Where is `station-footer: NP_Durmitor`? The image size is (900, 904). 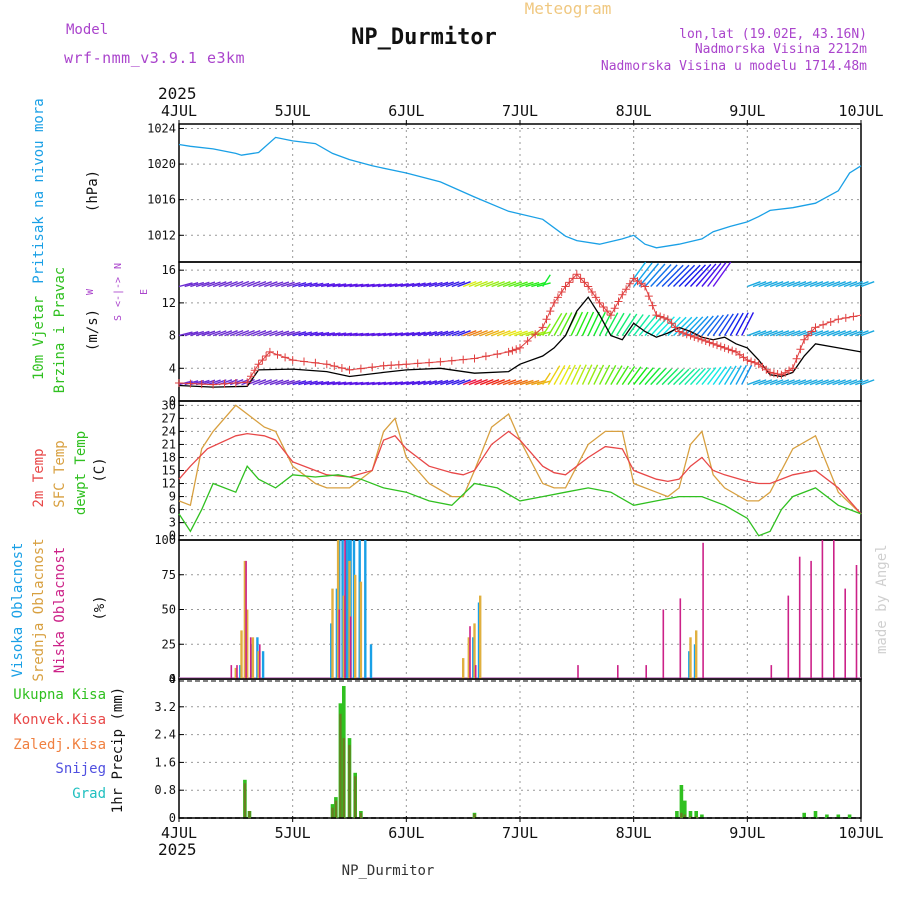 station-footer: NP_Durmitor is located at coordinates (388, 871).